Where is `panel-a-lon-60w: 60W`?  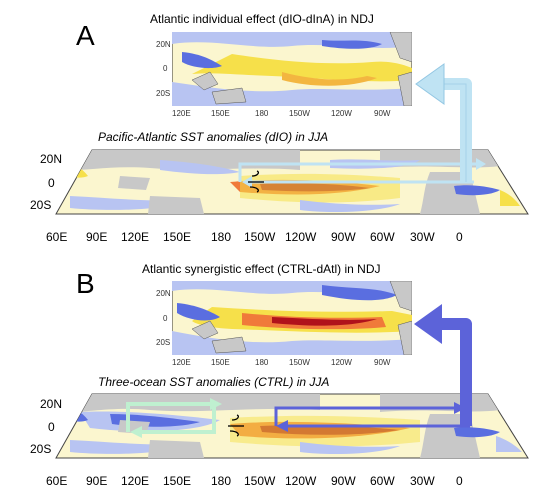
panel-a-lon-60w: 60W is located at coordinates (382, 237).